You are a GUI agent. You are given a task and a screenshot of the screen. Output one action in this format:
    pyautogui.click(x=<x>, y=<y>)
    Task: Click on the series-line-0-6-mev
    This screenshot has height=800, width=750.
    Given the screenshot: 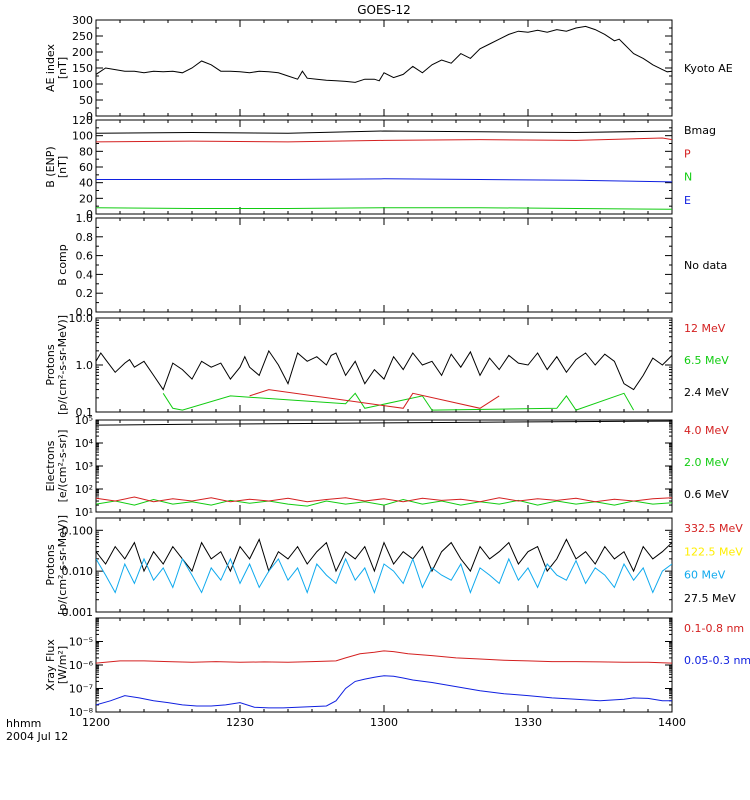 What is the action you would take?
    pyautogui.click(x=384, y=423)
    